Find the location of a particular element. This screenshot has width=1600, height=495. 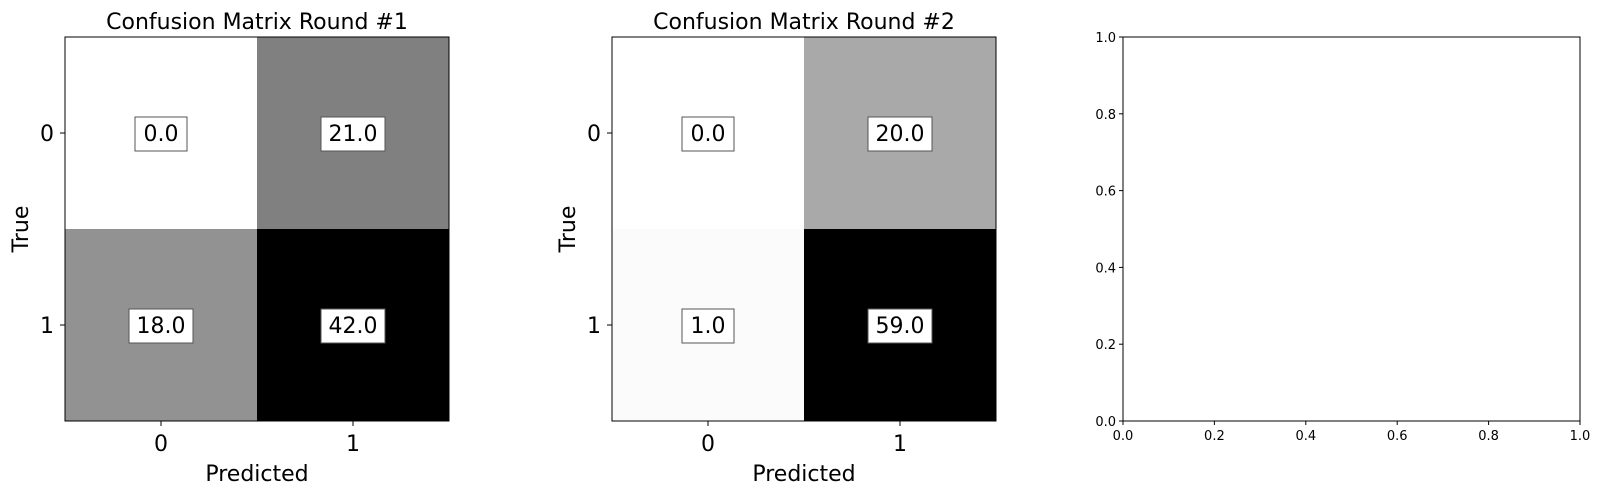

x-tick-label-1: 0.2 is located at coordinates (1214, 436).